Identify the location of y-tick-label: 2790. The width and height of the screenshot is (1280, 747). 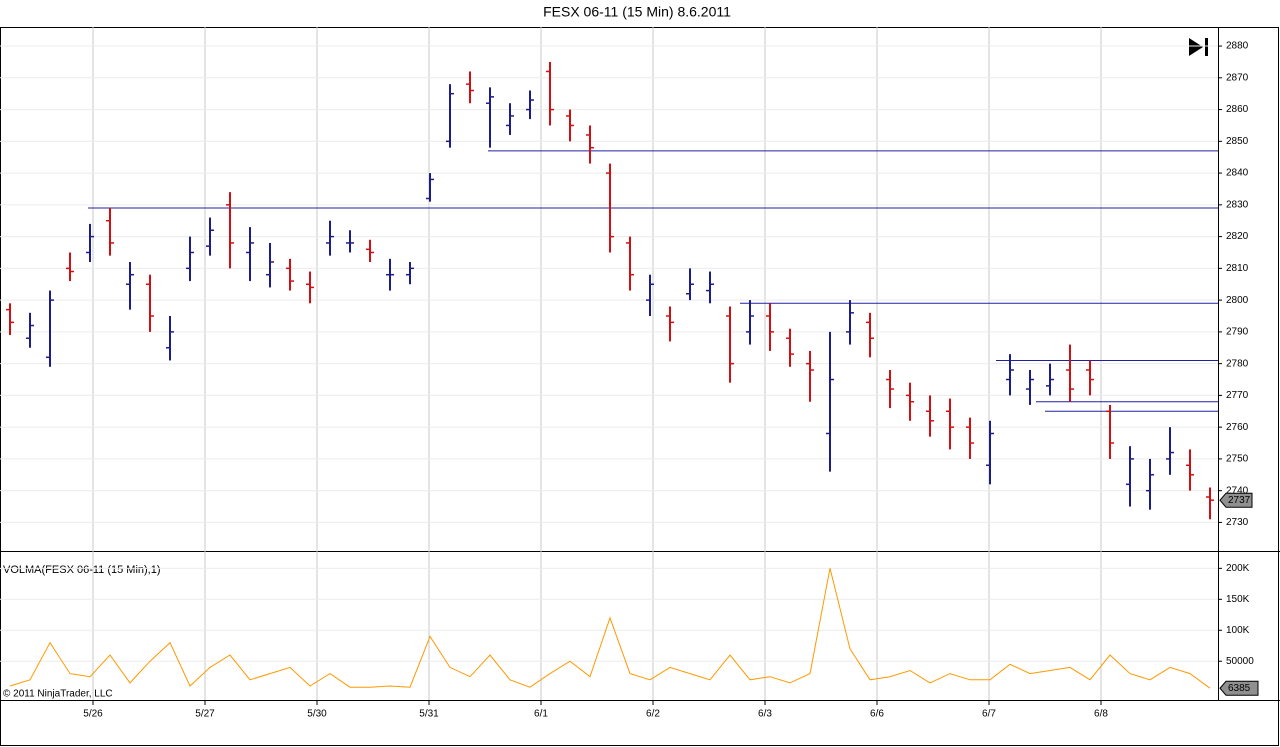
(1237, 332).